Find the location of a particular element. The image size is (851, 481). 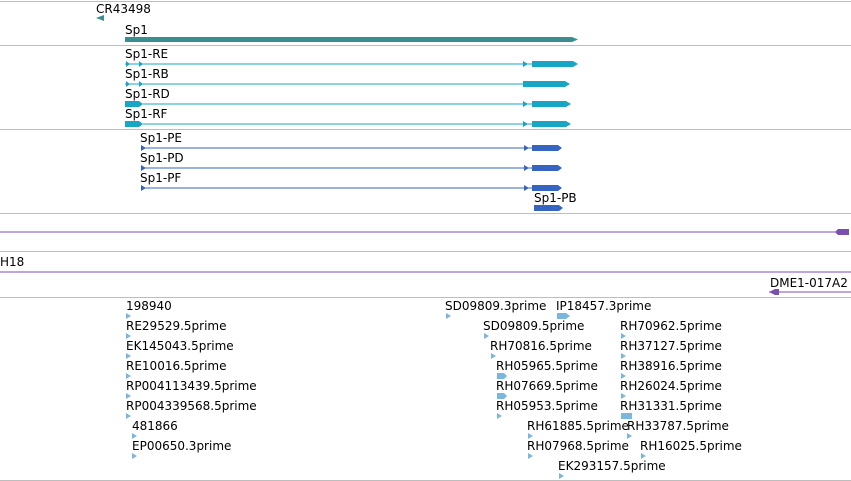

est-label: RH38916.5prime is located at coordinates (671, 366).